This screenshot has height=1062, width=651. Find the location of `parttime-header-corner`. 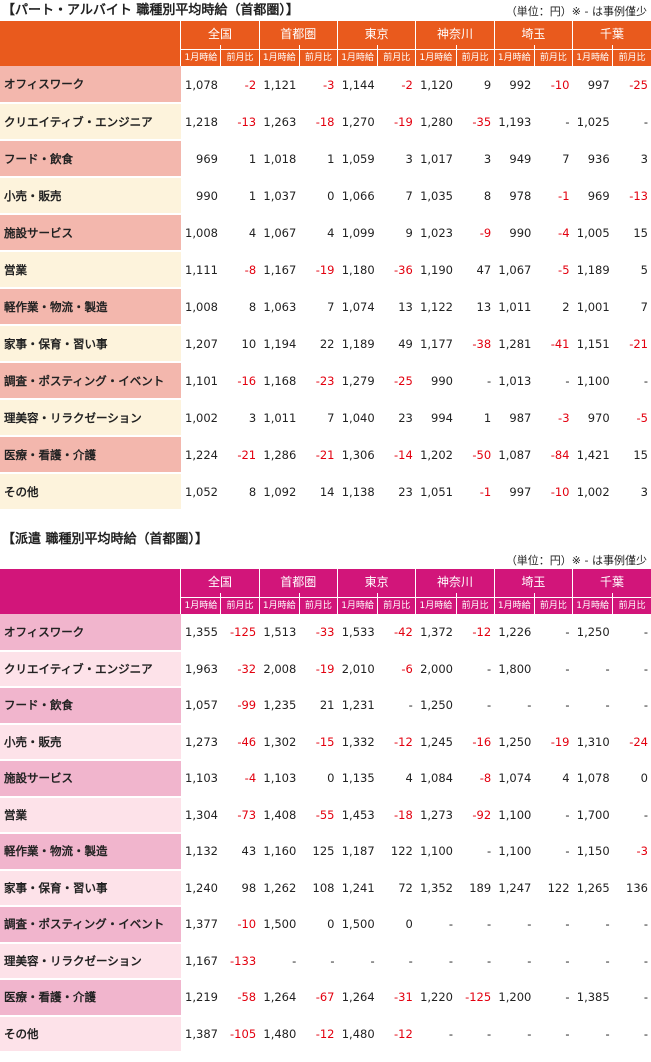

parttime-header-corner is located at coordinates (90, 43).